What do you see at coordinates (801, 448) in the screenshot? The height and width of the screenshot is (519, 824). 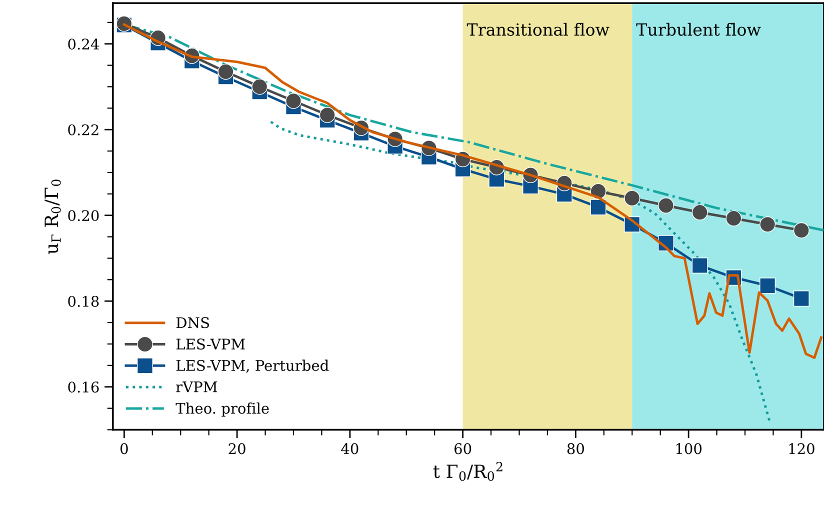 I see `x-tick-label: 120` at bounding box center [801, 448].